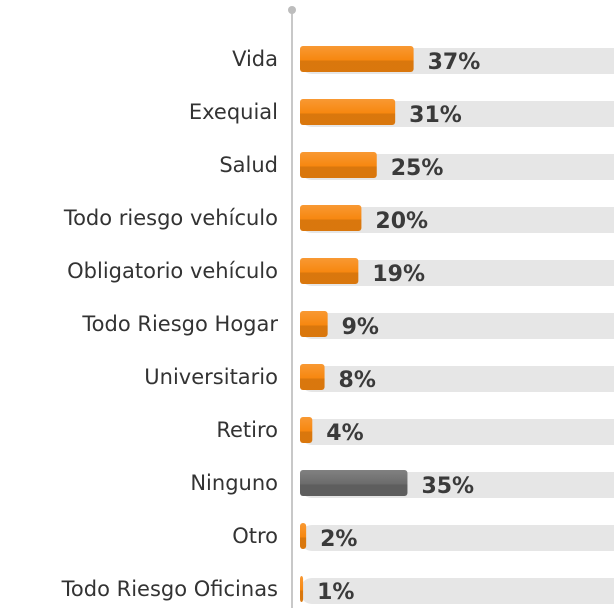  I want to click on value-label: 37%, so click(454, 62).